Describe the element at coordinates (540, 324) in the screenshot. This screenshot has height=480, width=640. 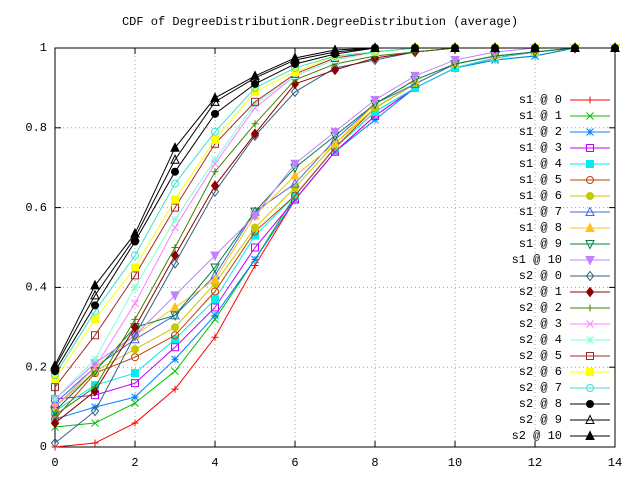
I see `legend-label: s2 @ 3` at that location.